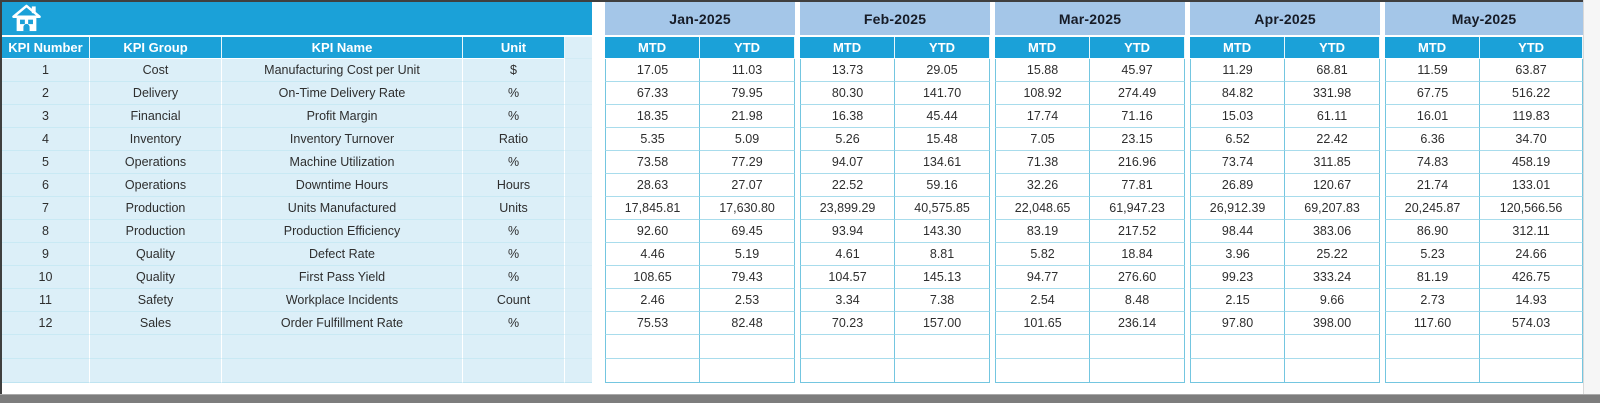  I want to click on value-cell-mtd: 5.23, so click(1433, 254).